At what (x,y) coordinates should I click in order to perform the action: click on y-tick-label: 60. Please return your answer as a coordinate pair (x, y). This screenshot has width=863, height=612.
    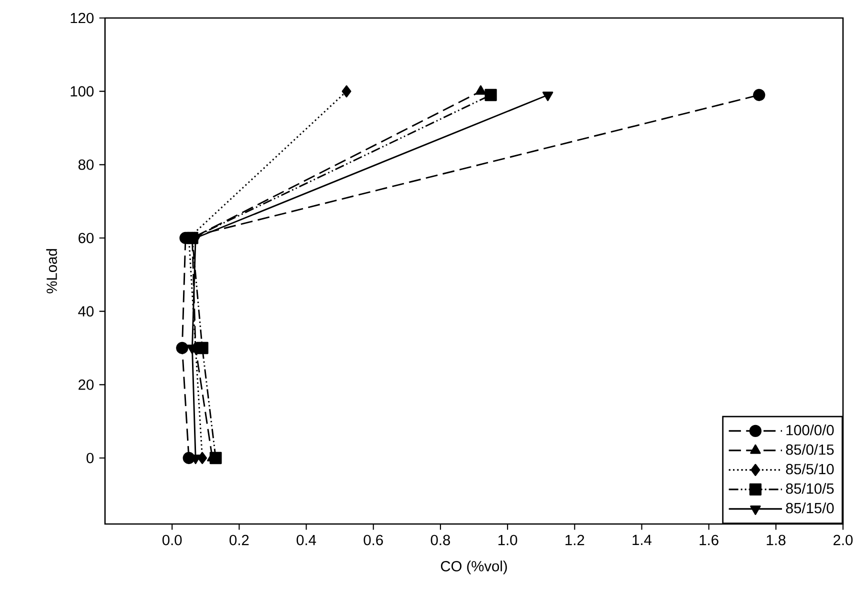
    Looking at the image, I should click on (86, 238).